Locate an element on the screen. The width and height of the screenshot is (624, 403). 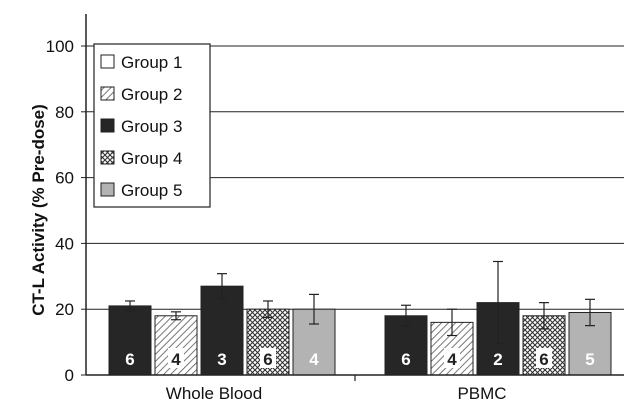
legend: Group 1 Group 2 Group 3 Group 4 Group 5 is located at coordinates (152, 125).